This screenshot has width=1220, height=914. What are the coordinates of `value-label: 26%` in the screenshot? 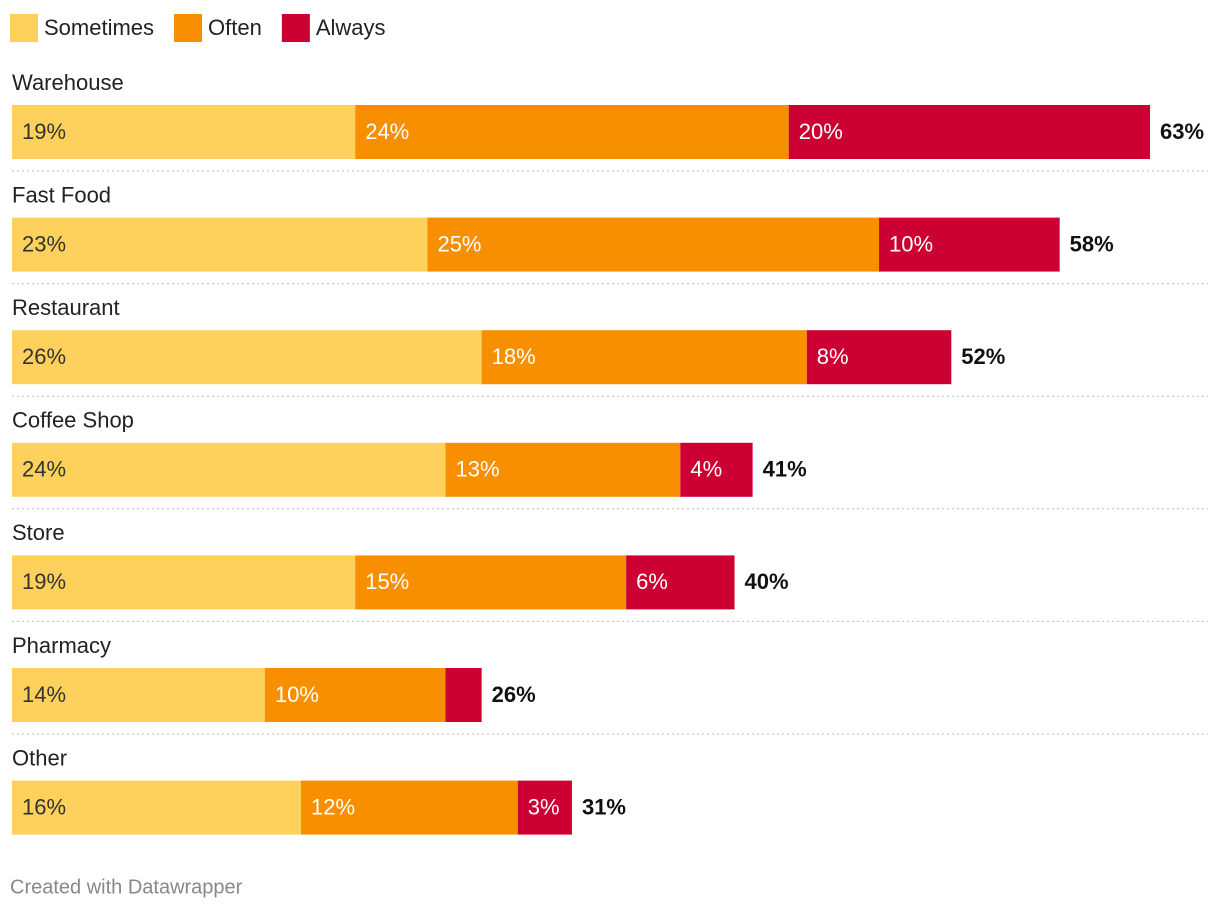 It's located at (44, 356).